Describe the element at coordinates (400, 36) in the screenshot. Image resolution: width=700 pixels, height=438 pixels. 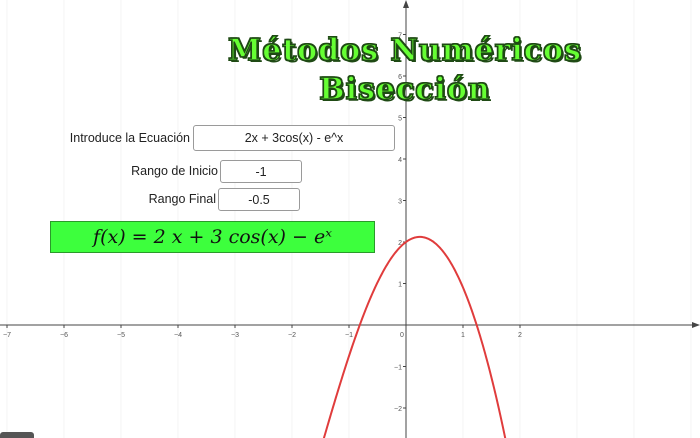
I see `y-tick-label: 7` at that location.